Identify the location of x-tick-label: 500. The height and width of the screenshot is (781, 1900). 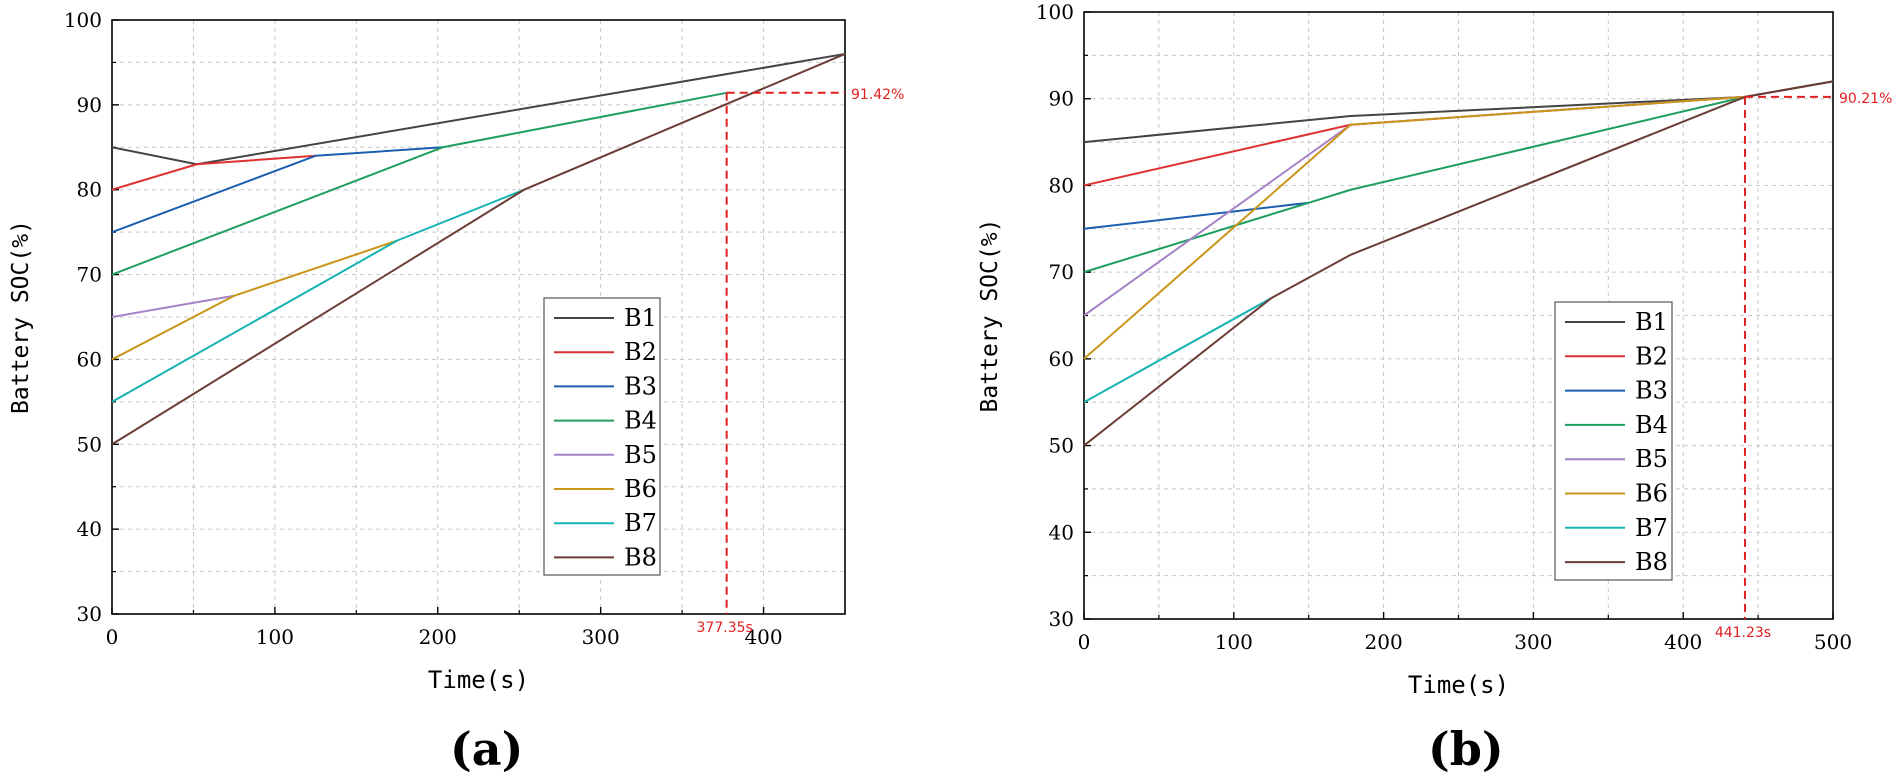
(1833, 642).